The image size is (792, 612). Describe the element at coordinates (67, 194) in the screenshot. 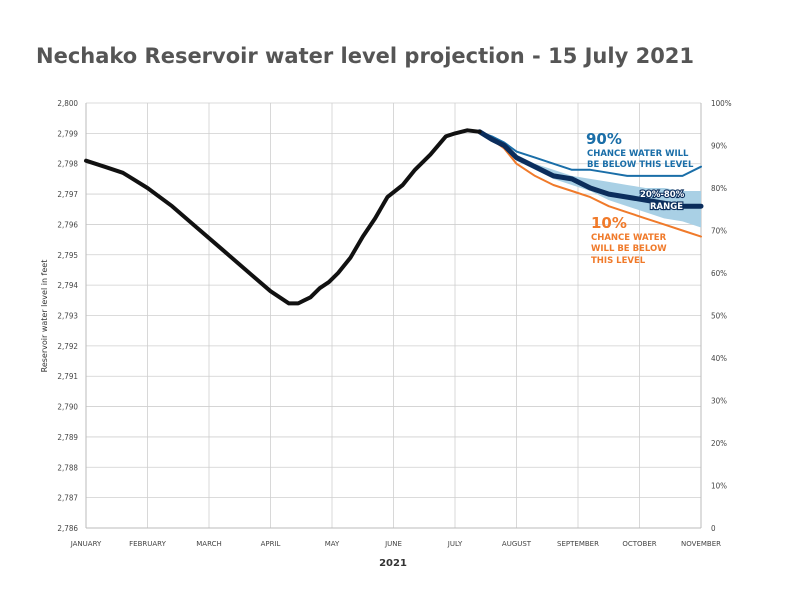

I see `y-tick-label: 2,797` at that location.